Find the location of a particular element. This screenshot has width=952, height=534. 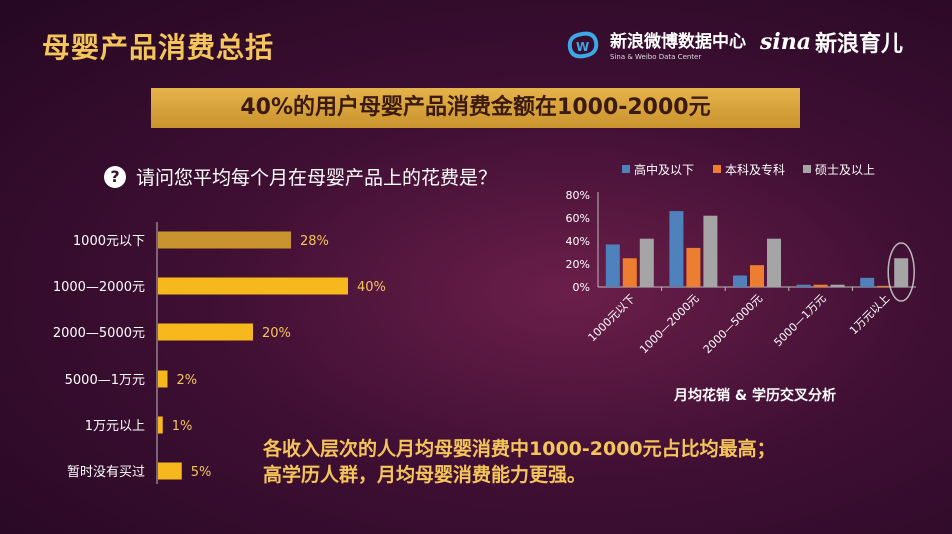

hbar-category-label: 暂时没有买过 is located at coordinates (106, 472).